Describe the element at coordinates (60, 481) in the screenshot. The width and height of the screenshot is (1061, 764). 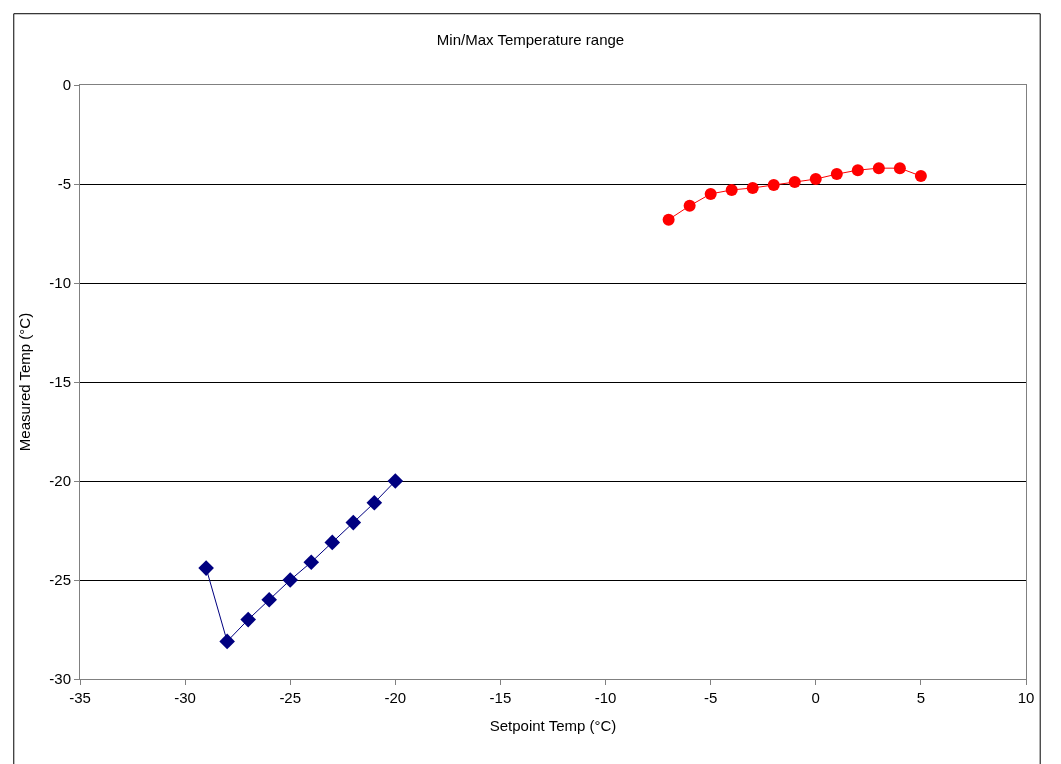
I see `y-tick-label: -20` at that location.